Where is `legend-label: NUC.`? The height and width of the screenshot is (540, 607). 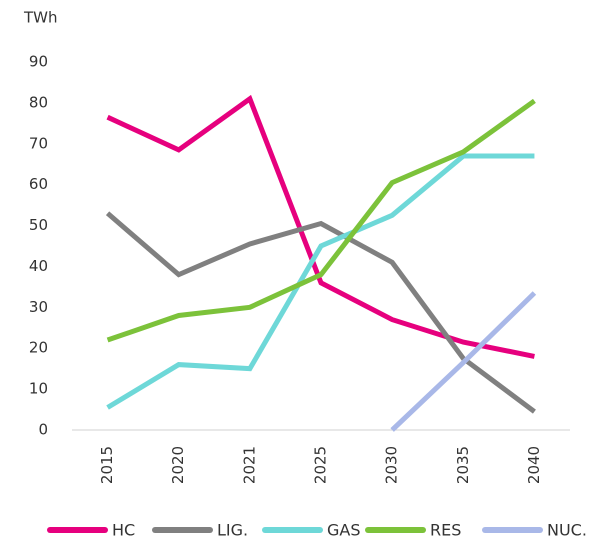
legend-label: NUC. is located at coordinates (567, 530).